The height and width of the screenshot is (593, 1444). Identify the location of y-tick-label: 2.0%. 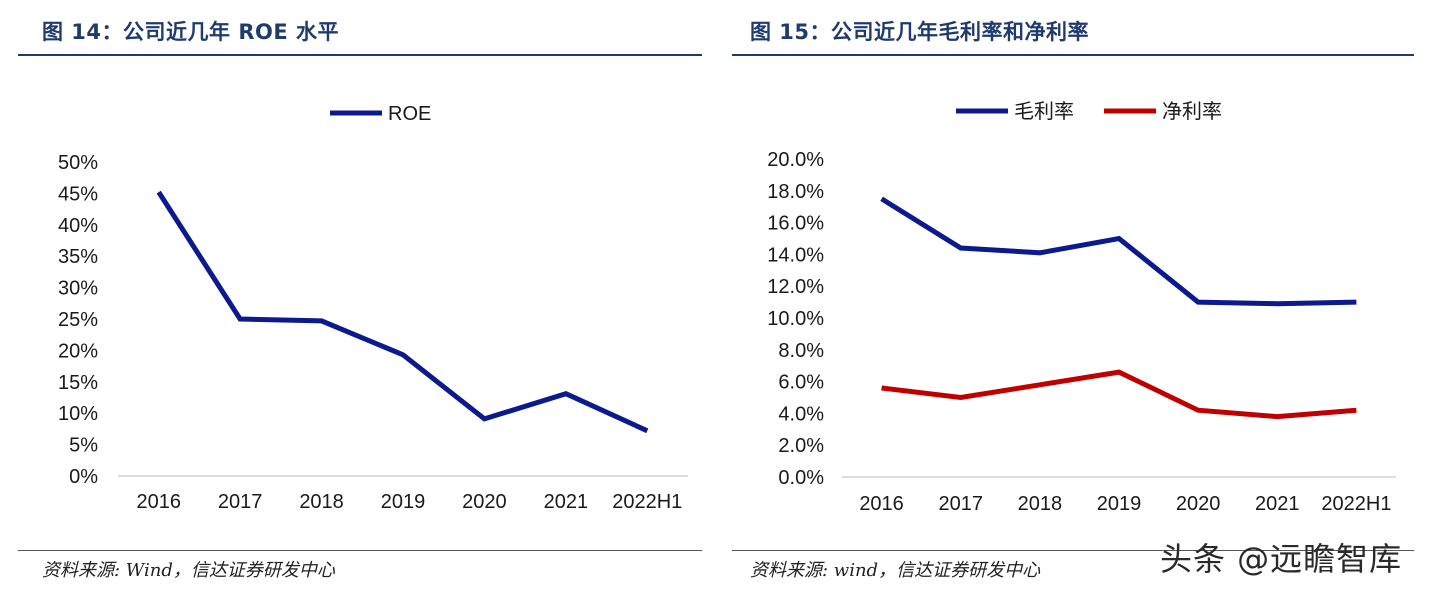
(801, 446).